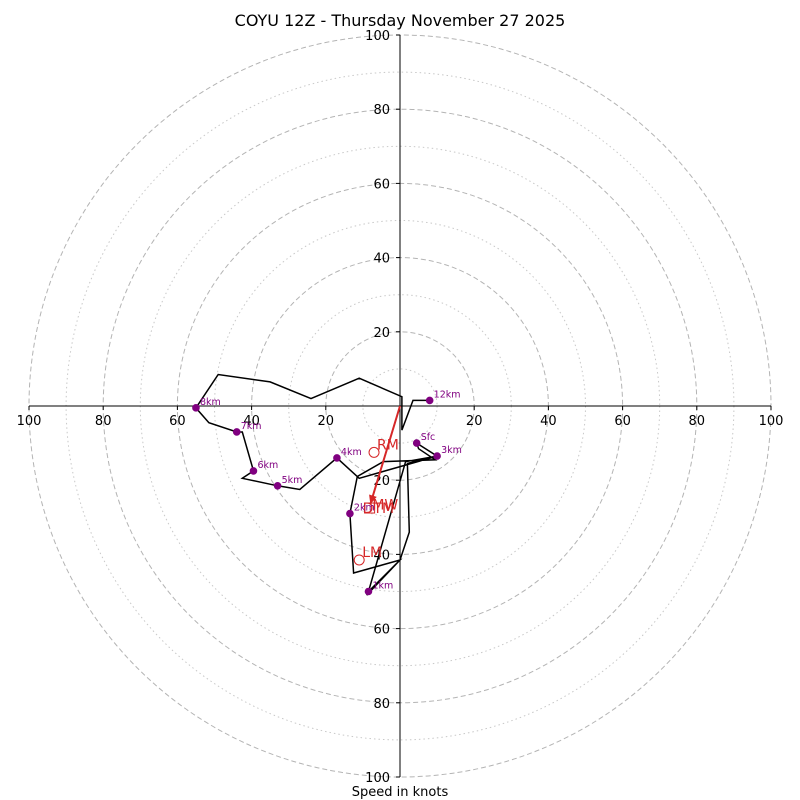 The height and width of the screenshot is (800, 800). What do you see at coordinates (370, 508) in the screenshot?
I see `storm-motion-marker-dtm` at bounding box center [370, 508].